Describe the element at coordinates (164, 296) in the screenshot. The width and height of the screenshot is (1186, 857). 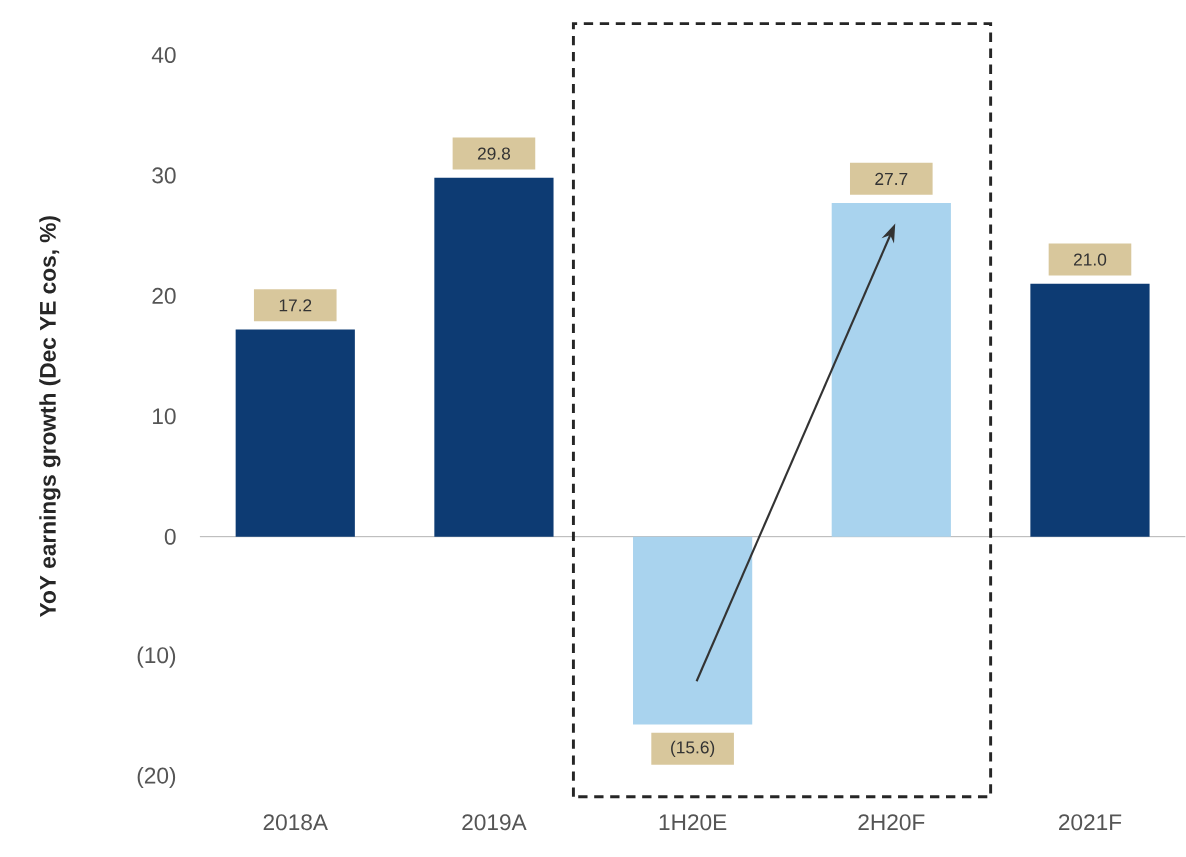
I see `y-tick-label: 20` at that location.